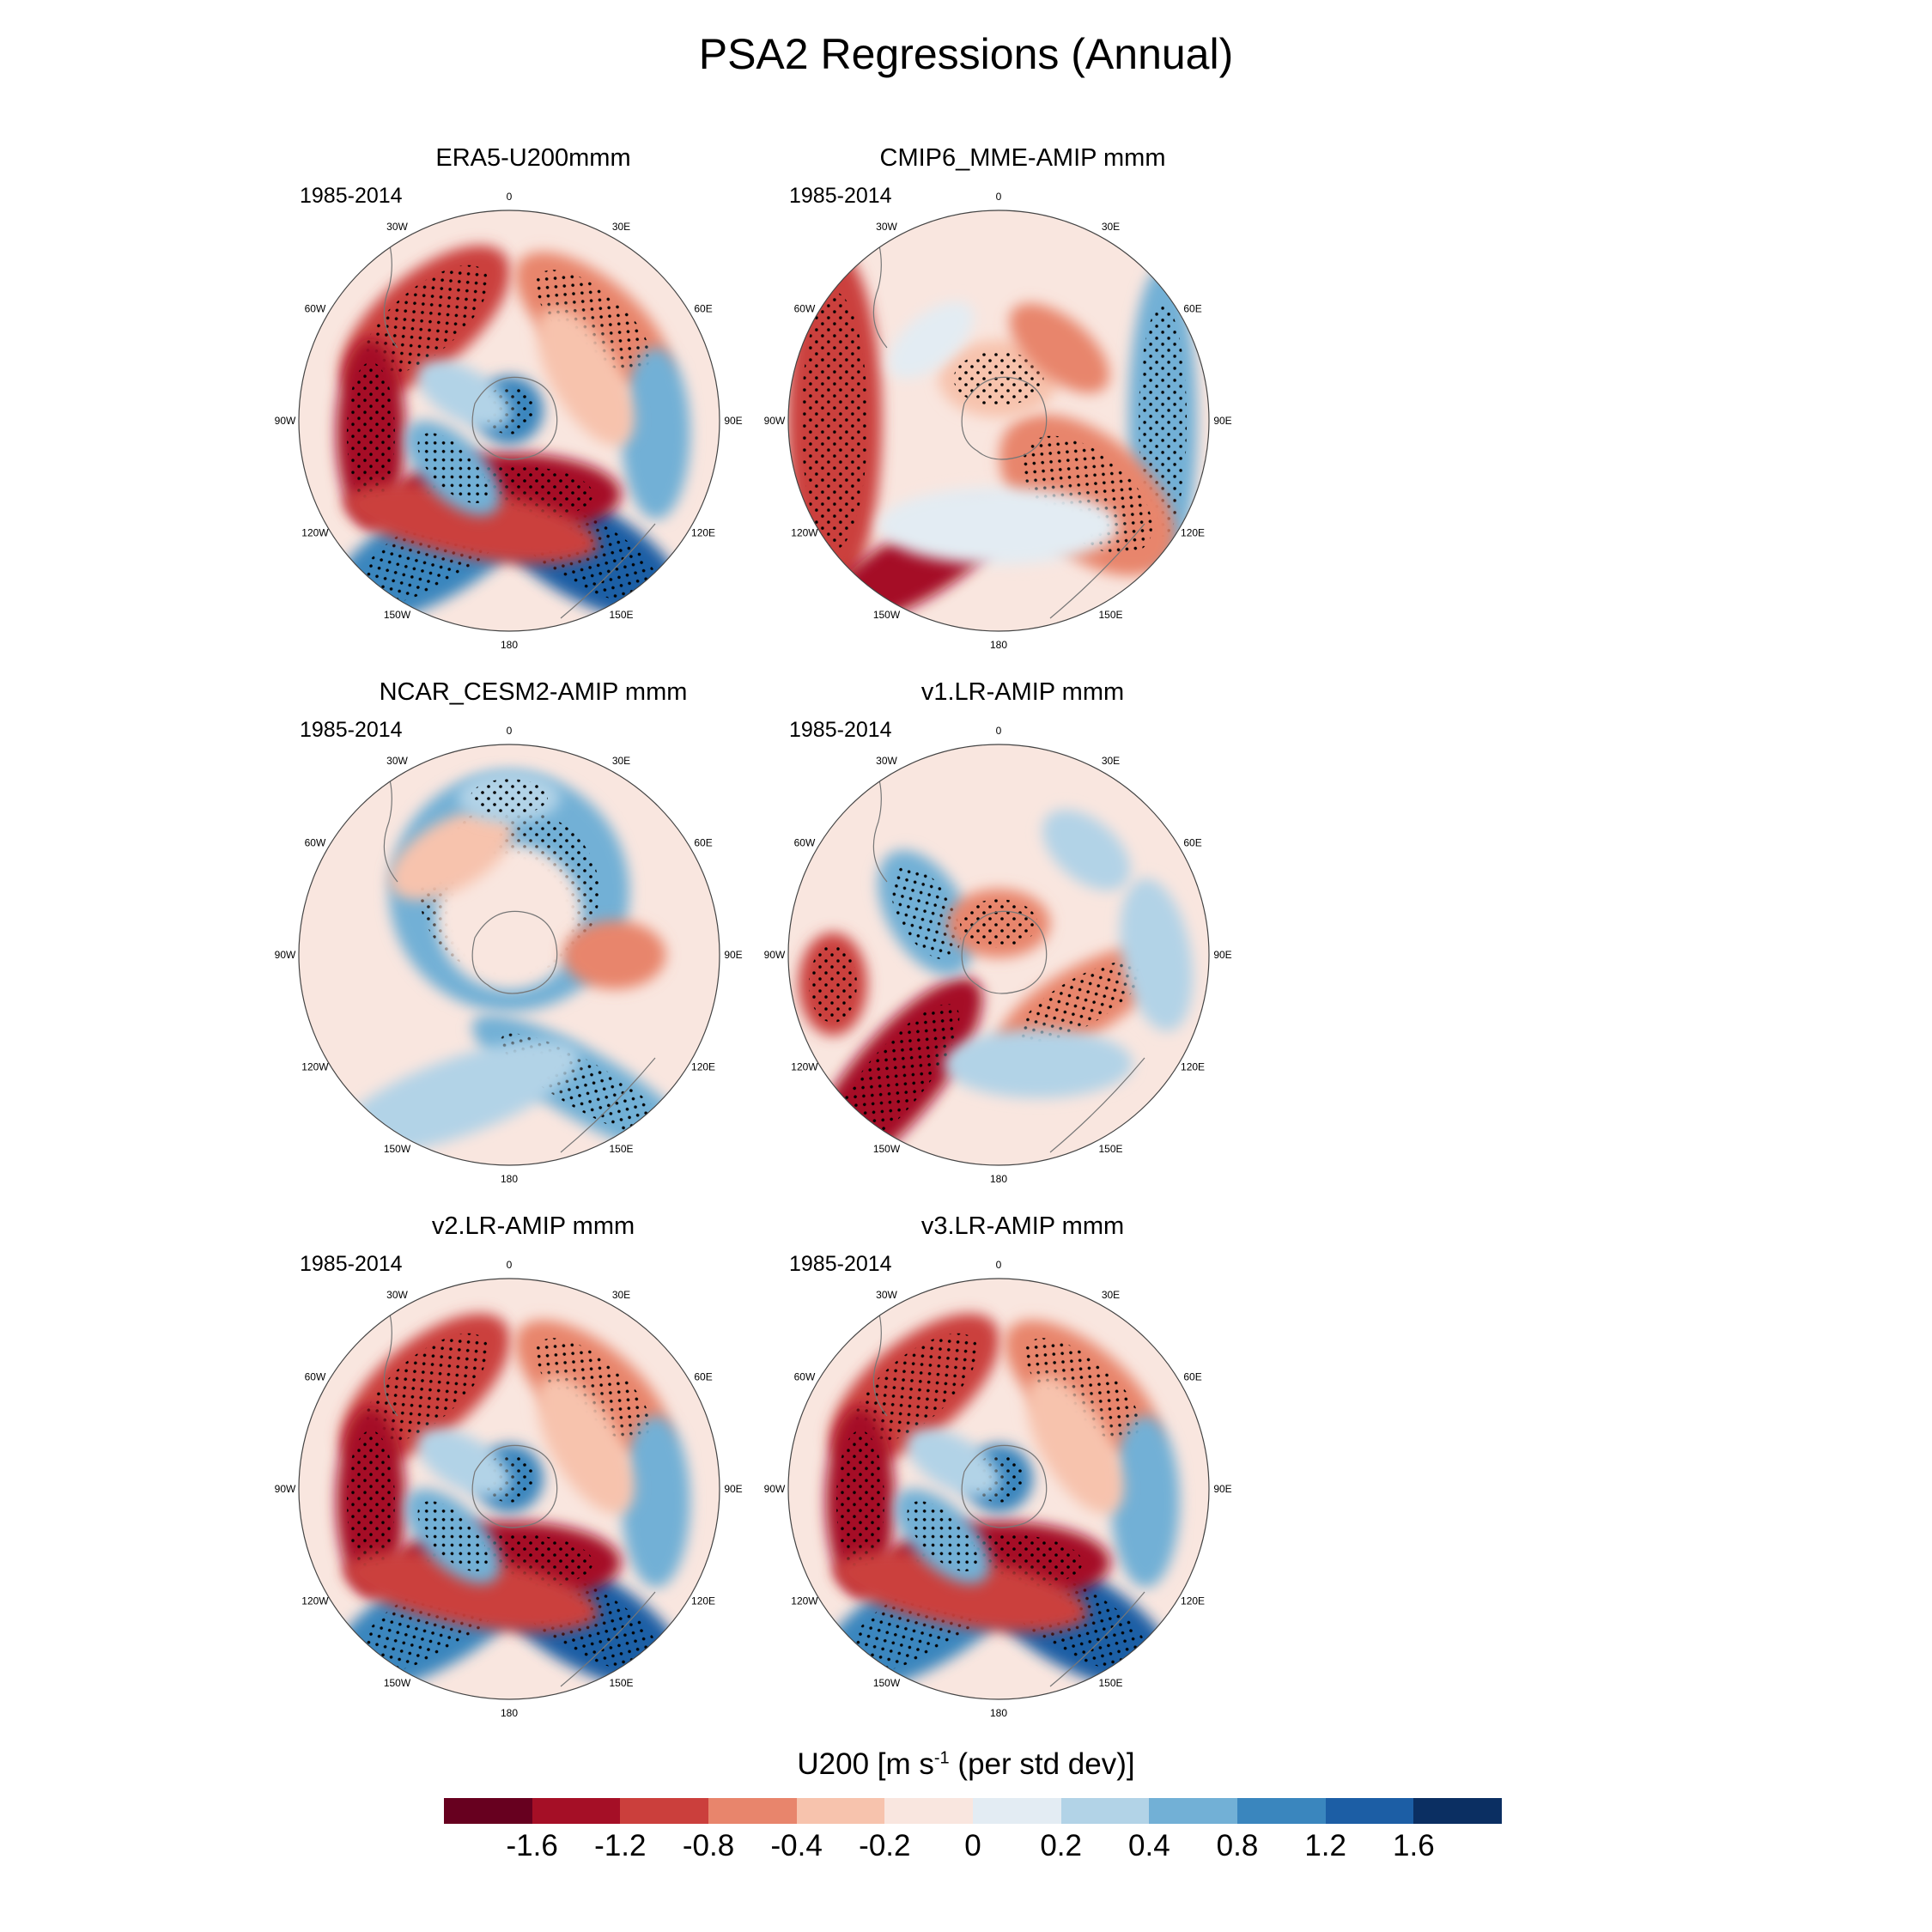 The height and width of the screenshot is (1932, 1932). What do you see at coordinates (973, 1845) in the screenshot?
I see `colorbar-tick-label: 0` at bounding box center [973, 1845].